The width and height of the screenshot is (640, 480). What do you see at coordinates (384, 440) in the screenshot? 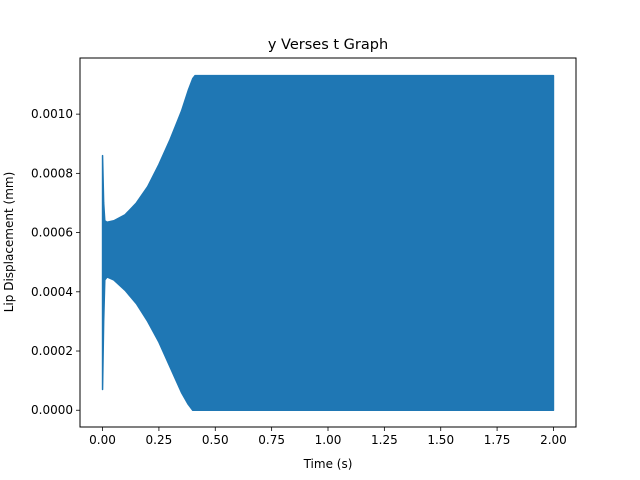
I see `x-tick-label: 1.25` at bounding box center [384, 440].